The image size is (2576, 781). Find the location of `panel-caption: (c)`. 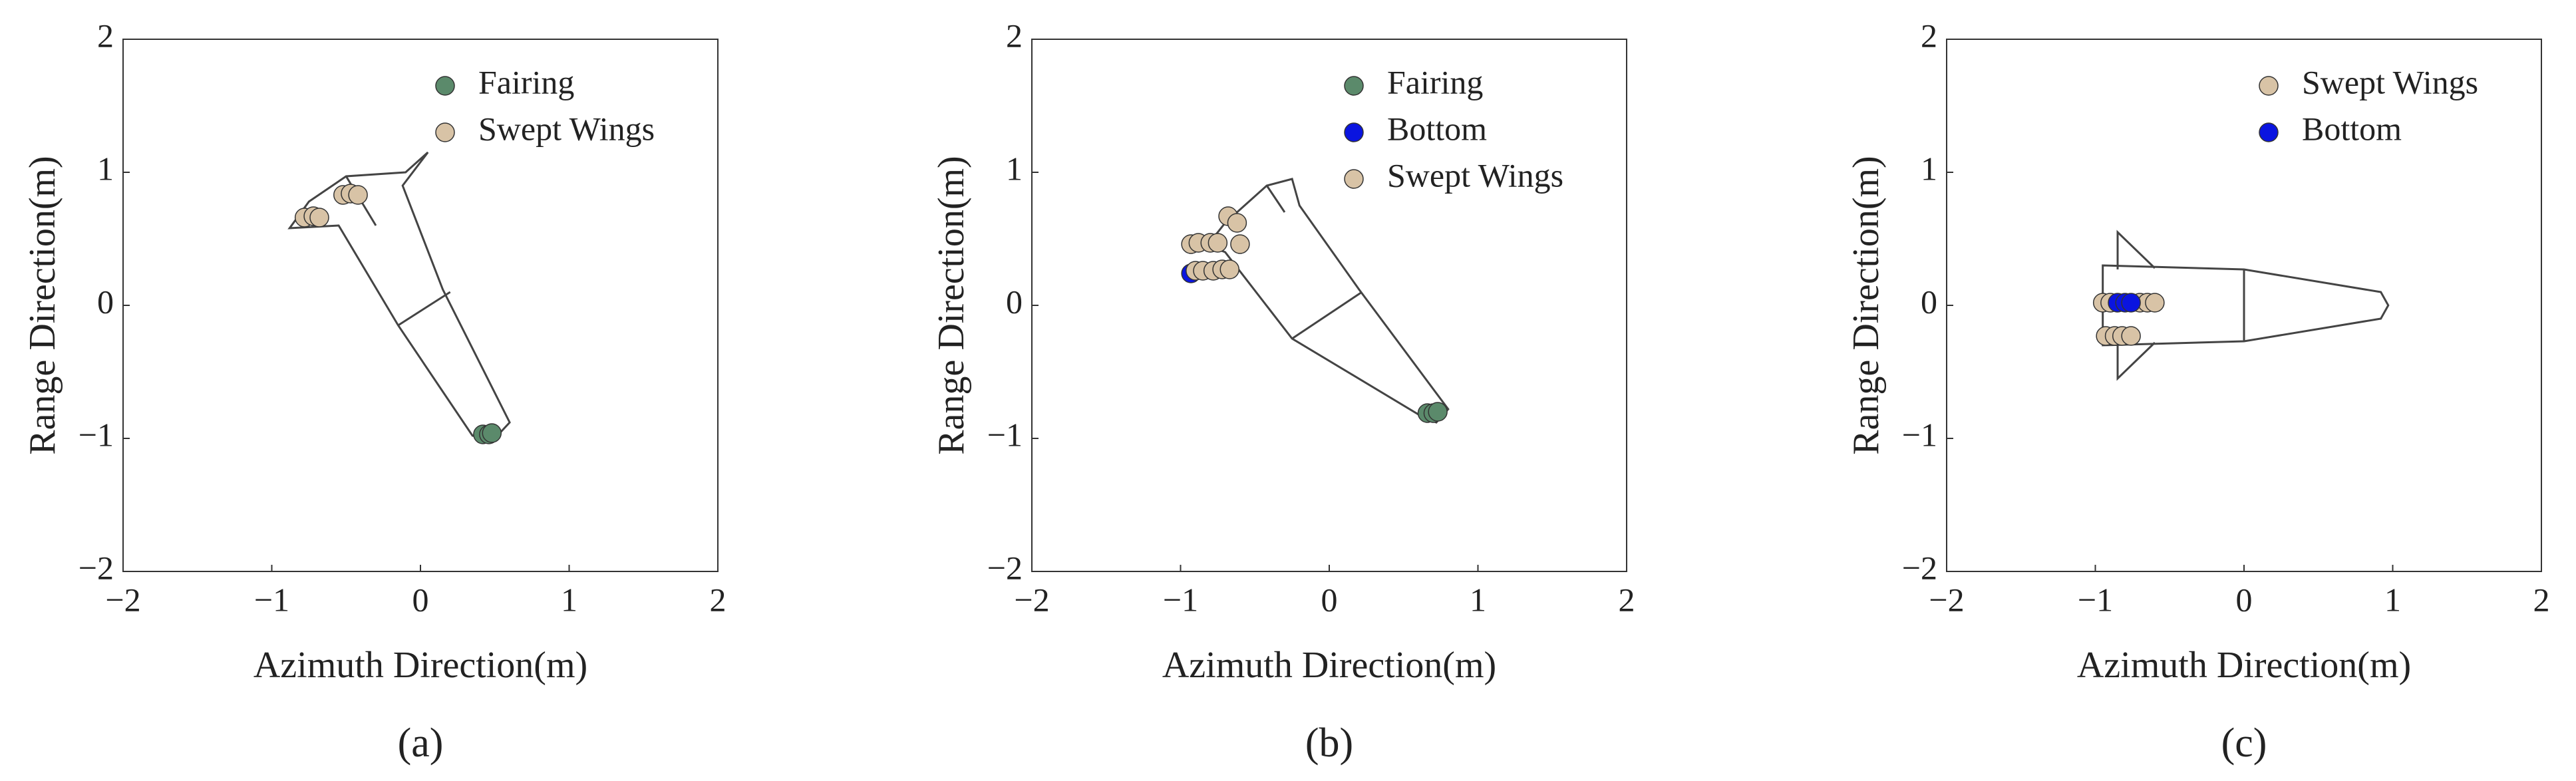

panel-caption: (c) is located at coordinates (2244, 743).